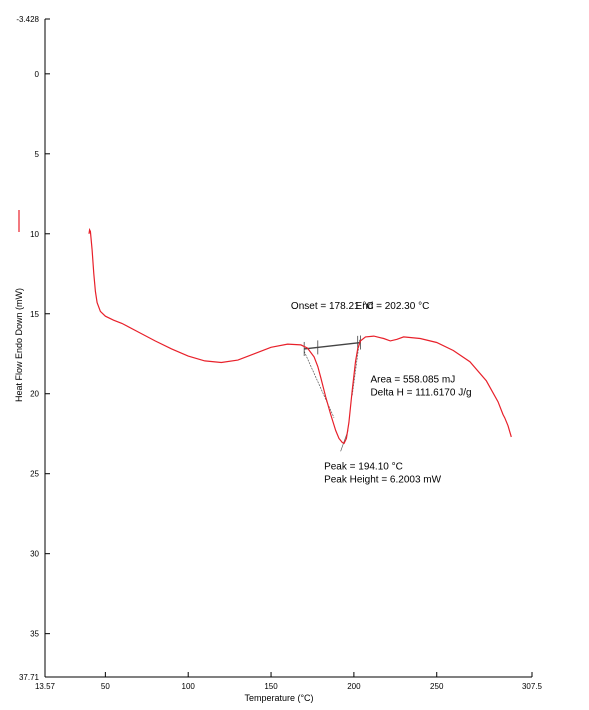  What do you see at coordinates (363, 467) in the screenshot?
I see `annotation-label: Peak = 194.10 °C` at bounding box center [363, 467].